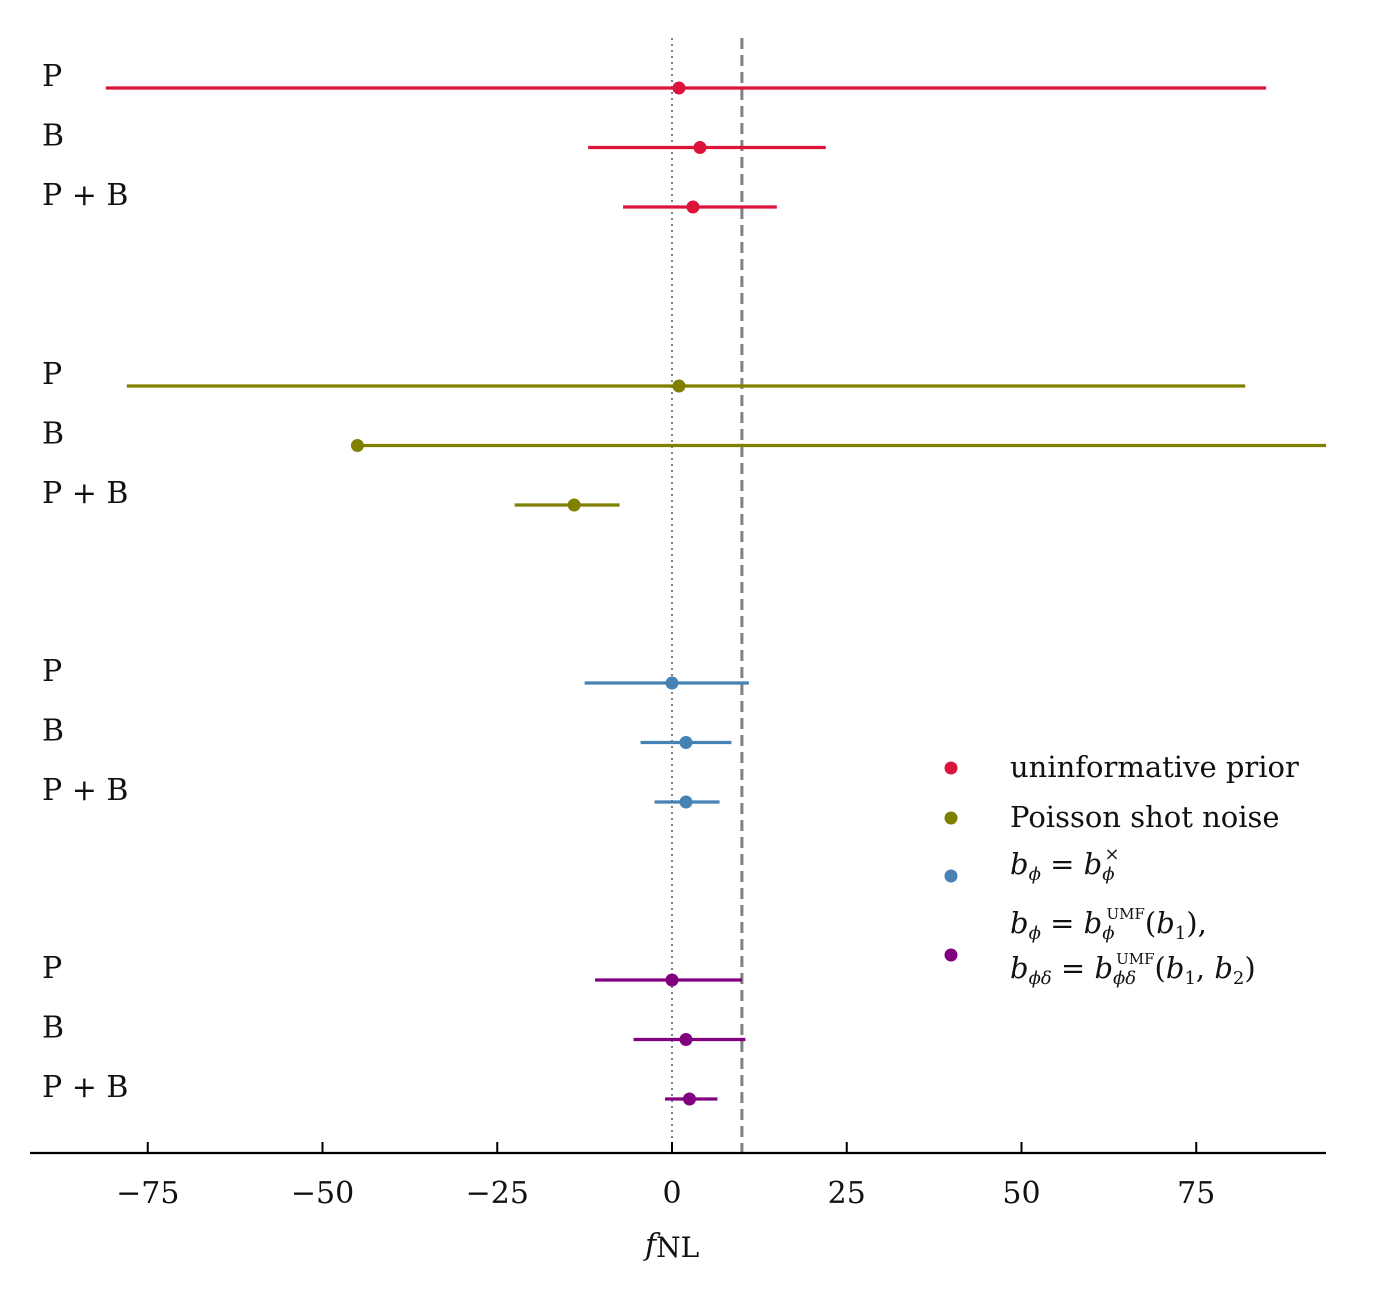 The width and height of the screenshot is (1400, 1300). What do you see at coordinates (357, 445) in the screenshot?
I see `point-g2-r2` at bounding box center [357, 445].